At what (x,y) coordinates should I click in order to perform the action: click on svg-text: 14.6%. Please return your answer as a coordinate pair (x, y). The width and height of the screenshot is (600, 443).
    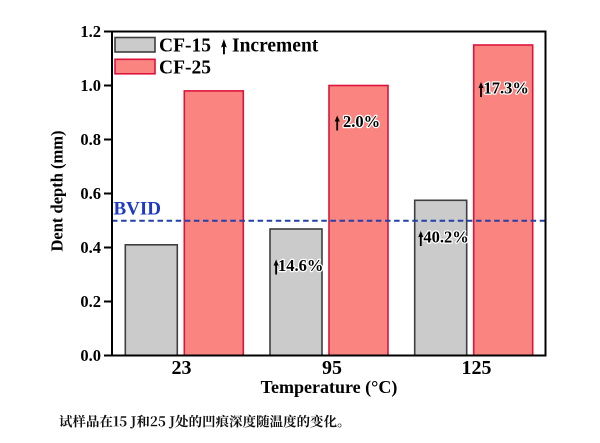
    Looking at the image, I should click on (300, 265).